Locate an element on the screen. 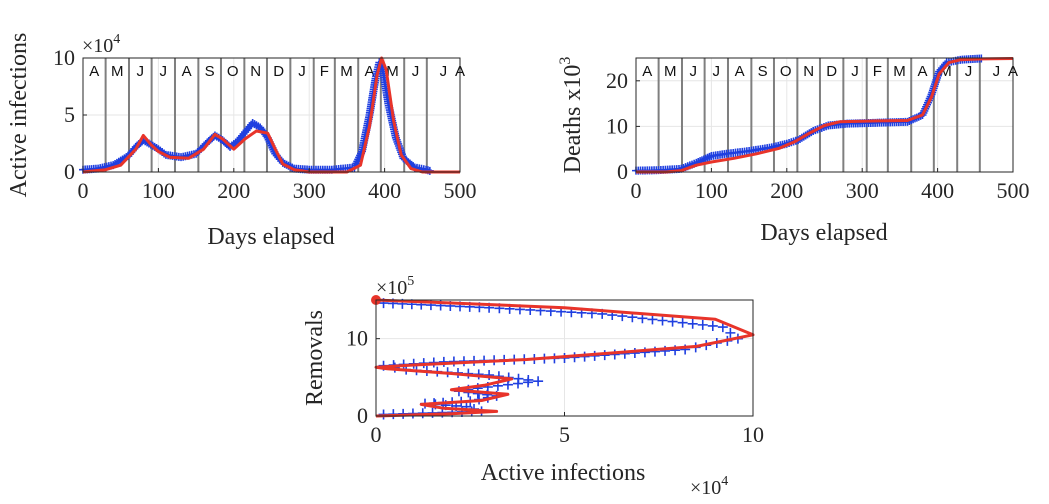 This screenshot has height=504, width=1049. x-tick-label: 10 is located at coordinates (753, 434).